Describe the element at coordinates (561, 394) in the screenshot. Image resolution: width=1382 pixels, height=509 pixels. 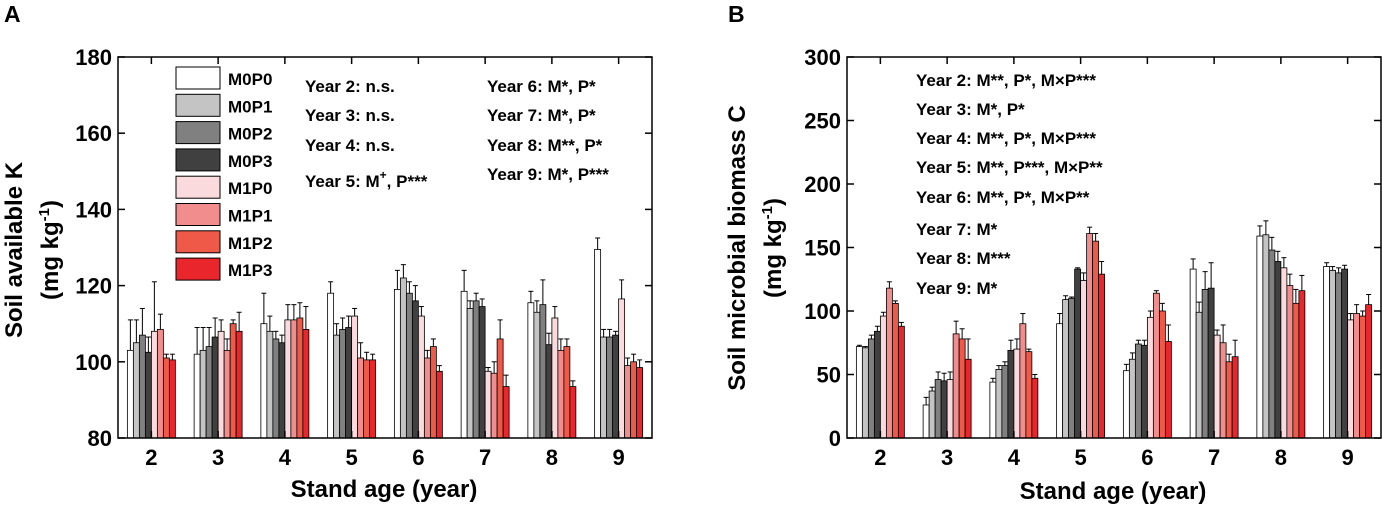
I see `bar-a-m1p1-year8` at that location.